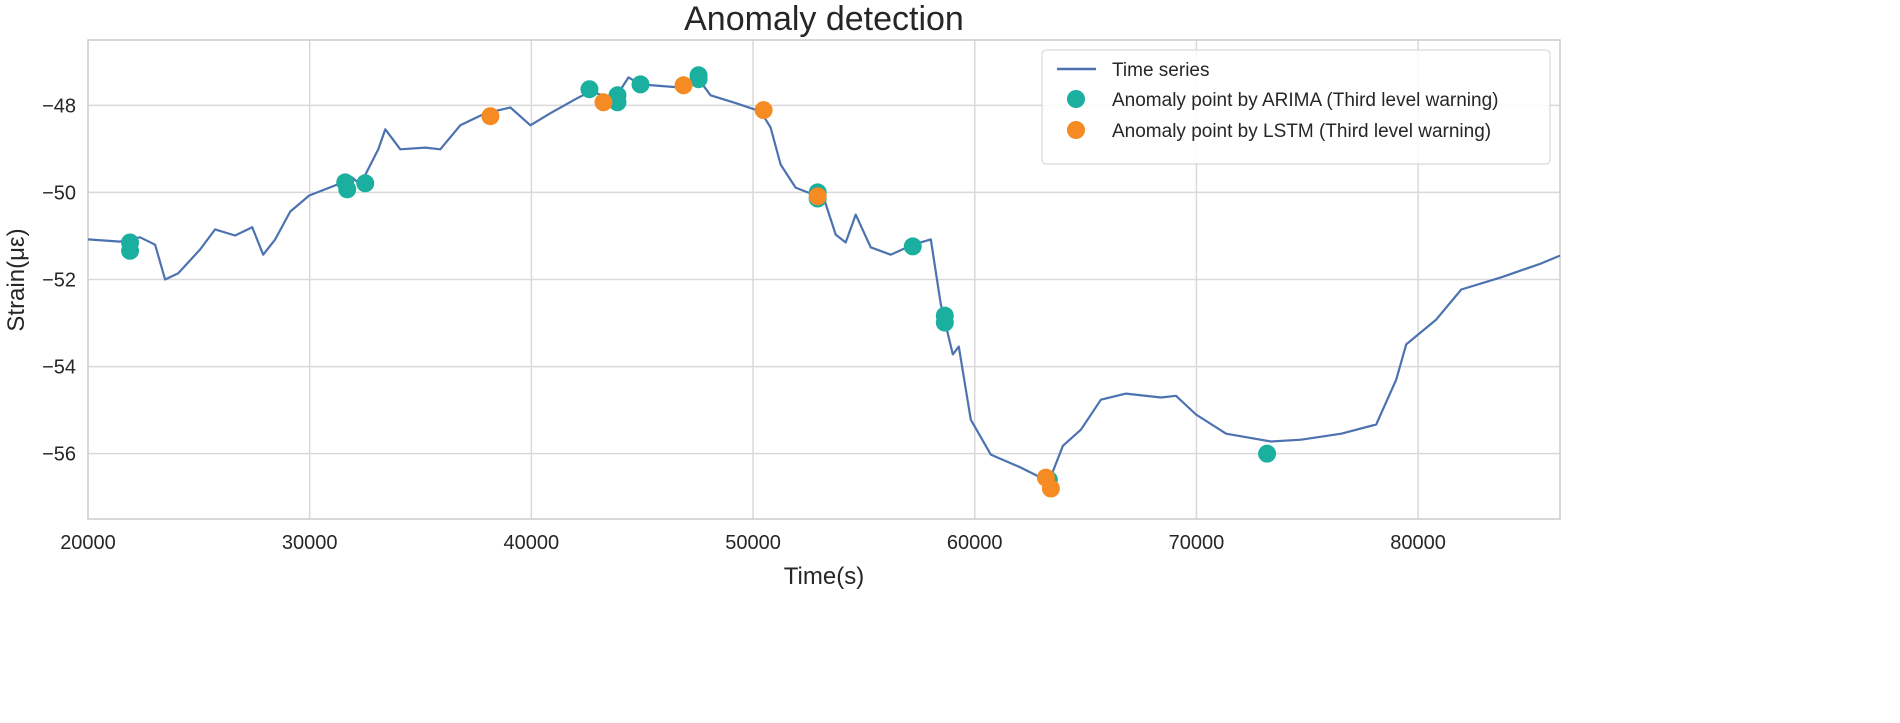 This screenshot has height=723, width=1900. Describe the element at coordinates (753, 543) in the screenshot. I see `x-tick-label: 50000` at that location.